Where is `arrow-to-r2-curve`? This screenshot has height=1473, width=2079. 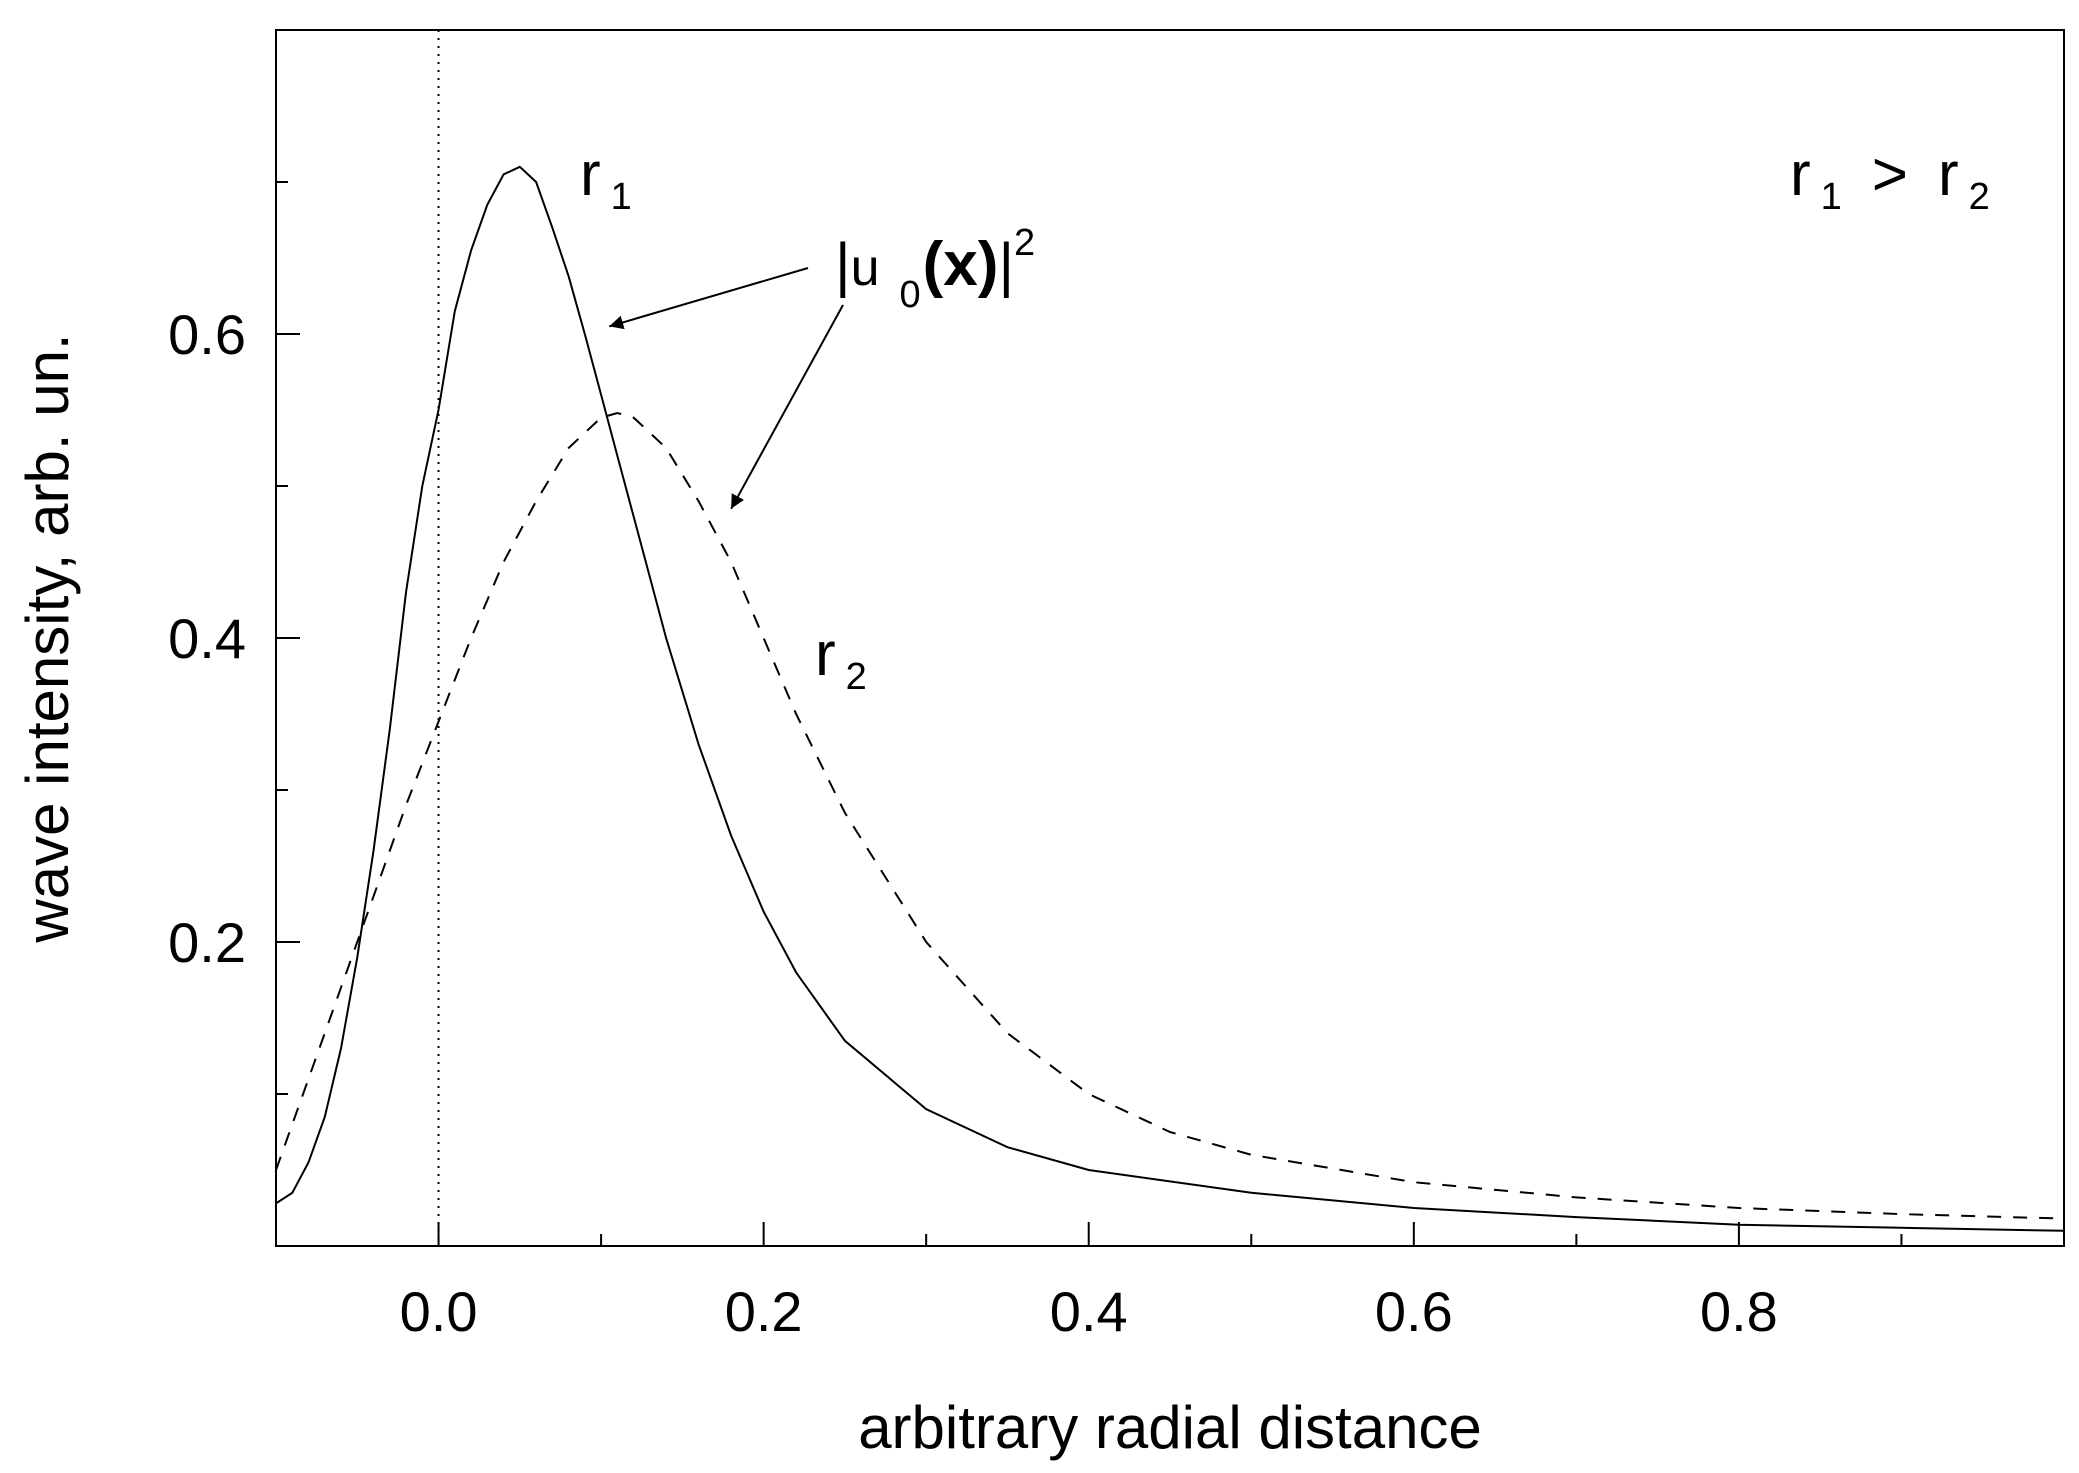
arrow-to-r2-curve is located at coordinates (787, 407).